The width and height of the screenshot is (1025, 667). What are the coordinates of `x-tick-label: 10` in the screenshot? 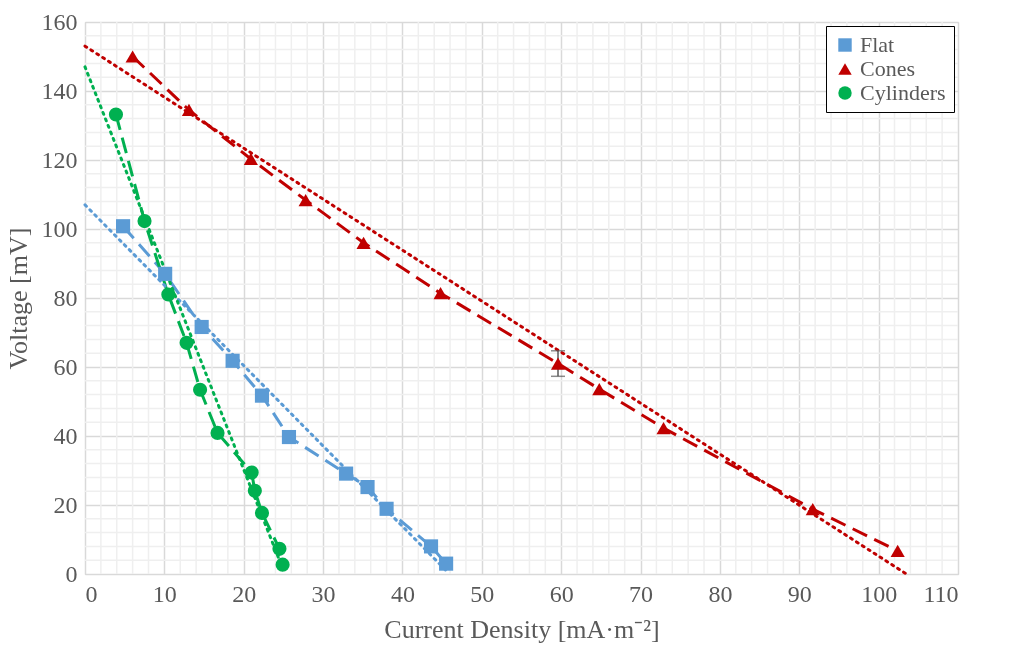 It's located at (164, 593).